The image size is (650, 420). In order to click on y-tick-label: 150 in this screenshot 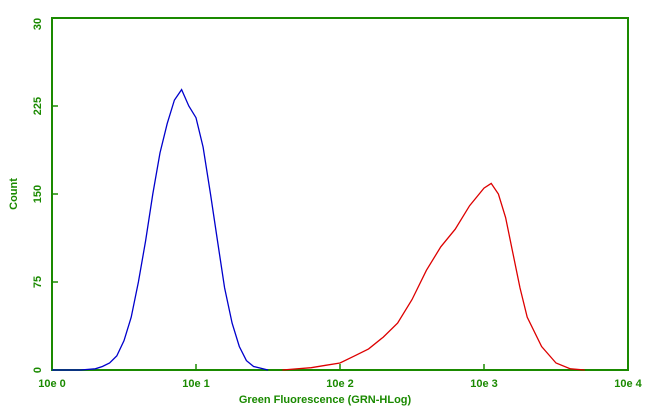, I will do `click(38, 194)`.